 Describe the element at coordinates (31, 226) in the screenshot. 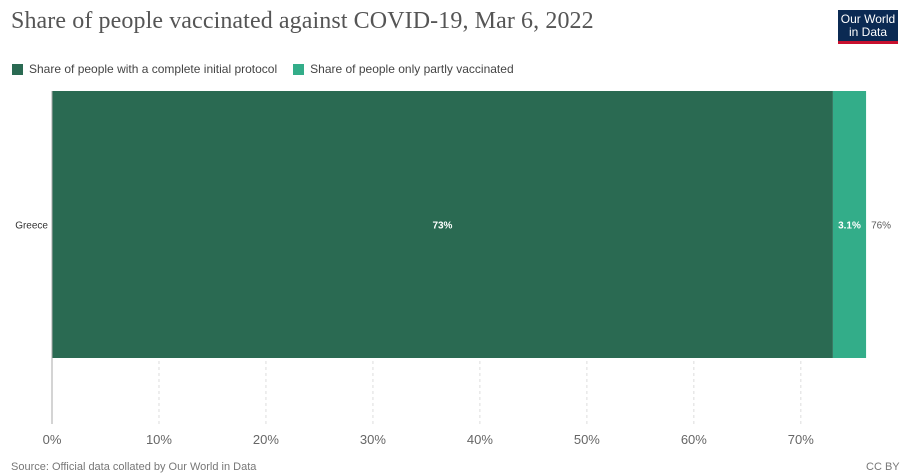

I see `category-label: Greece` at that location.